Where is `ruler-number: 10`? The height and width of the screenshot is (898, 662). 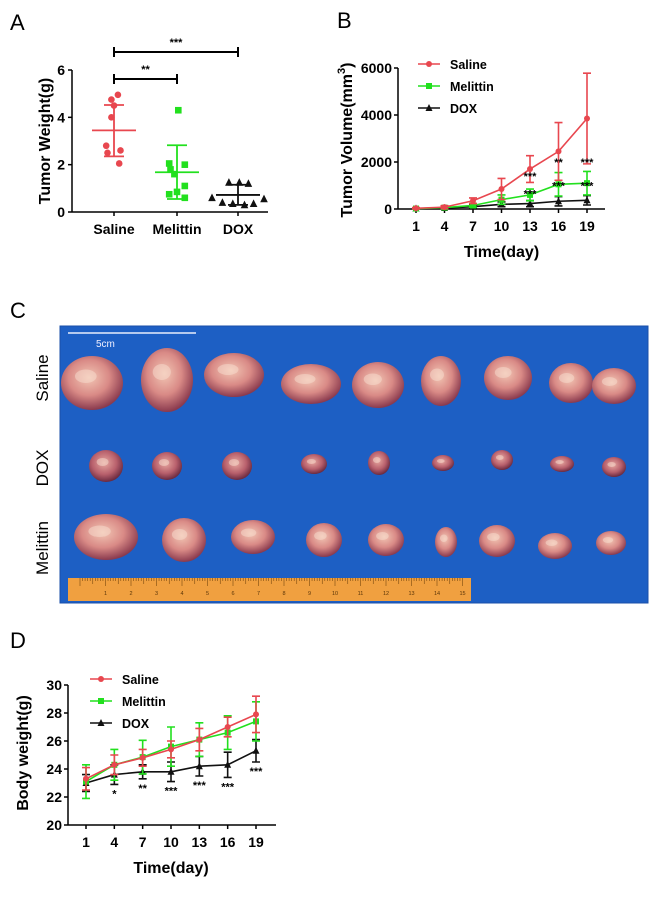
ruler-number: 10 is located at coordinates (335, 594).